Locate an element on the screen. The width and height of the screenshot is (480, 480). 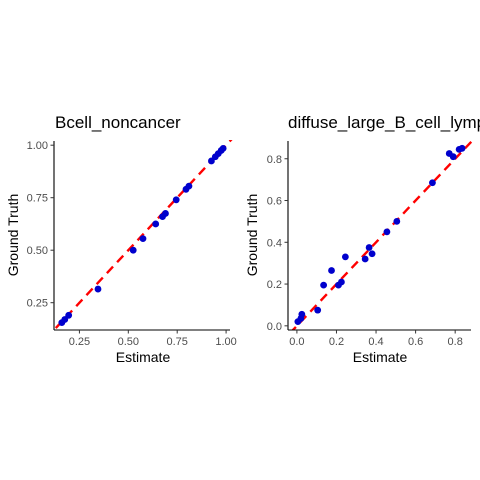
panel-title: diffuse_large_B_cell_lymphoma is located at coordinates (384, 122).